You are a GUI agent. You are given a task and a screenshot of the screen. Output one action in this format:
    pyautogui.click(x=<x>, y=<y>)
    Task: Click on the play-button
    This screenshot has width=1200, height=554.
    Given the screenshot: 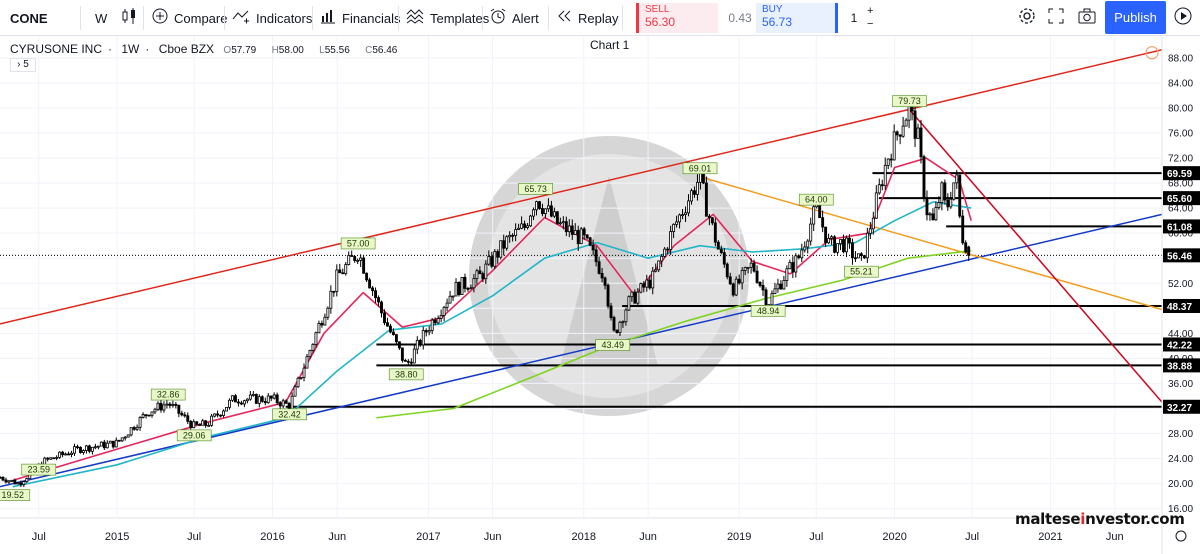 What is the action you would take?
    pyautogui.click(x=1182, y=17)
    